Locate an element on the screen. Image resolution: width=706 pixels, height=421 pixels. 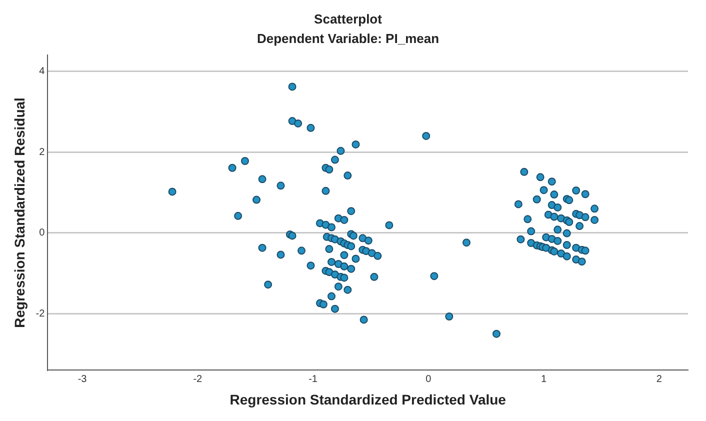
chart-subtitle: Dependent Variable: PI_mean is located at coordinates (348, 38).